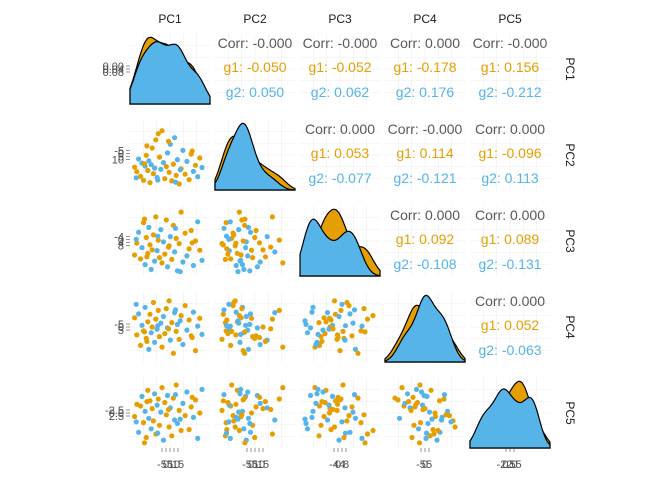  Describe the element at coordinates (510, 67) in the screenshot. I see `corr-g1: g1: 0.156` at that location.